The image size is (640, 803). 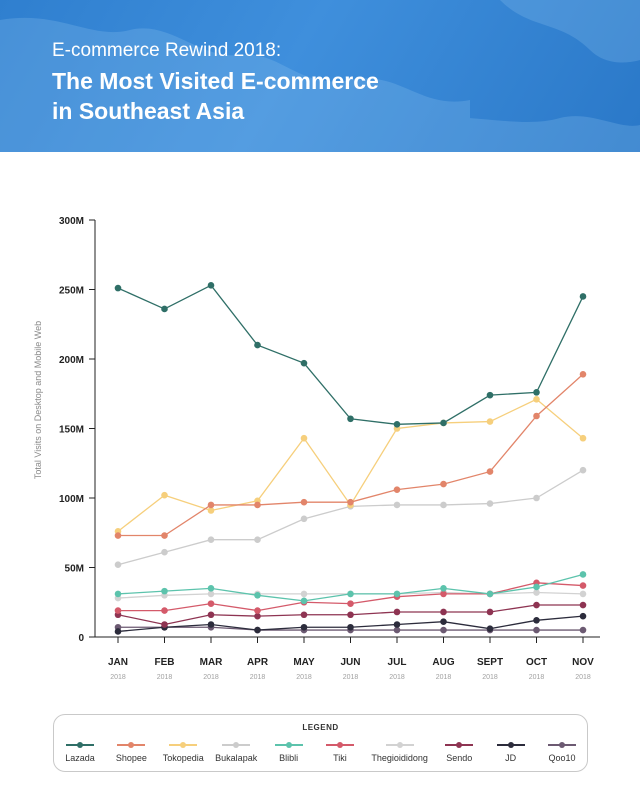 I want to click on legend-title: LEGEND, so click(x=320, y=727).